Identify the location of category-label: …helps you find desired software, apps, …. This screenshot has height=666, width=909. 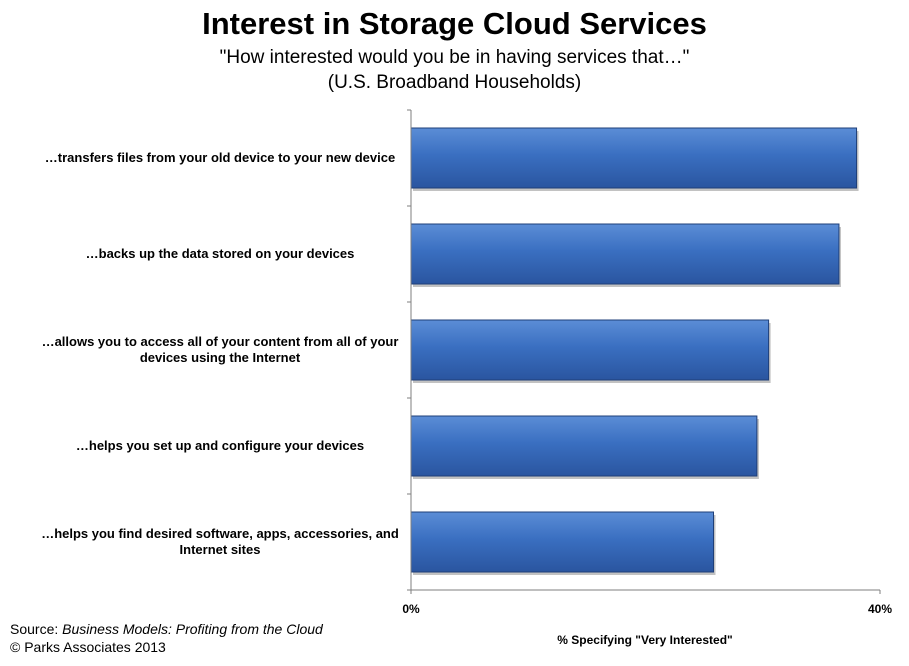
(220, 533).